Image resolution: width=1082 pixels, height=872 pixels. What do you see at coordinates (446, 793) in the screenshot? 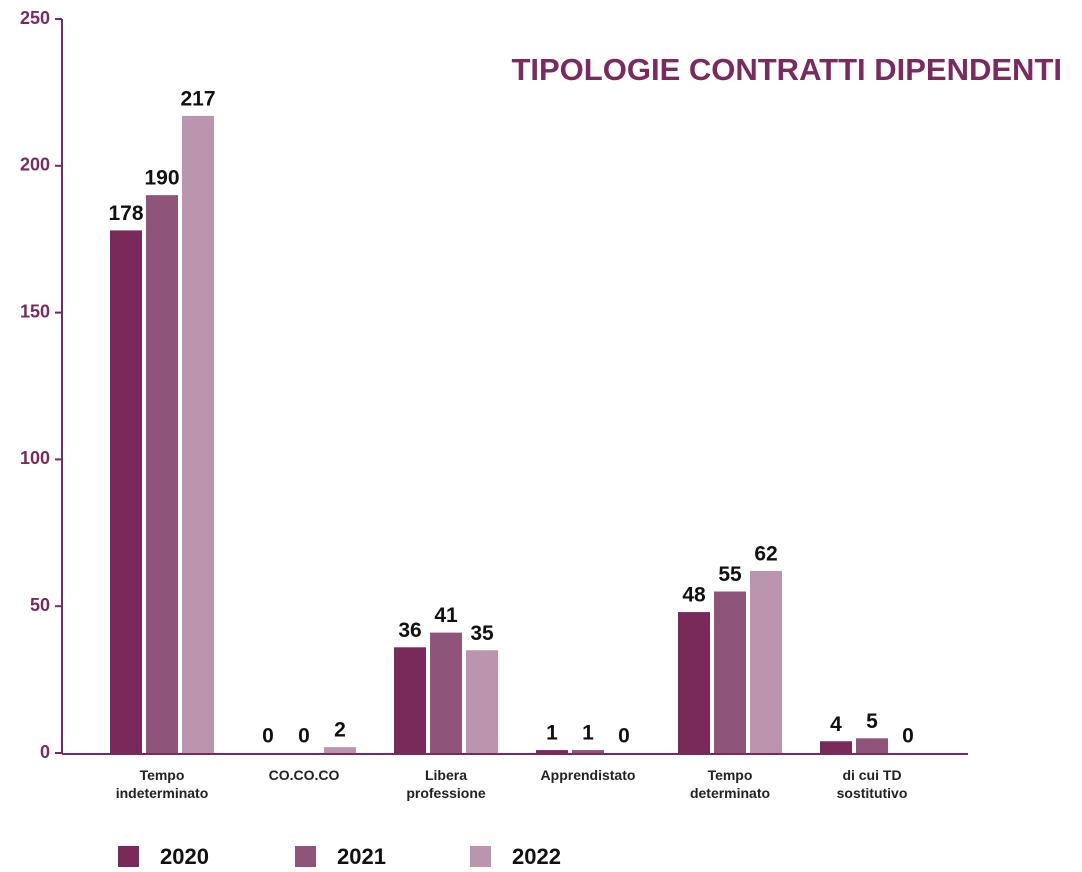
I see `x-tick-line: professione` at bounding box center [446, 793].